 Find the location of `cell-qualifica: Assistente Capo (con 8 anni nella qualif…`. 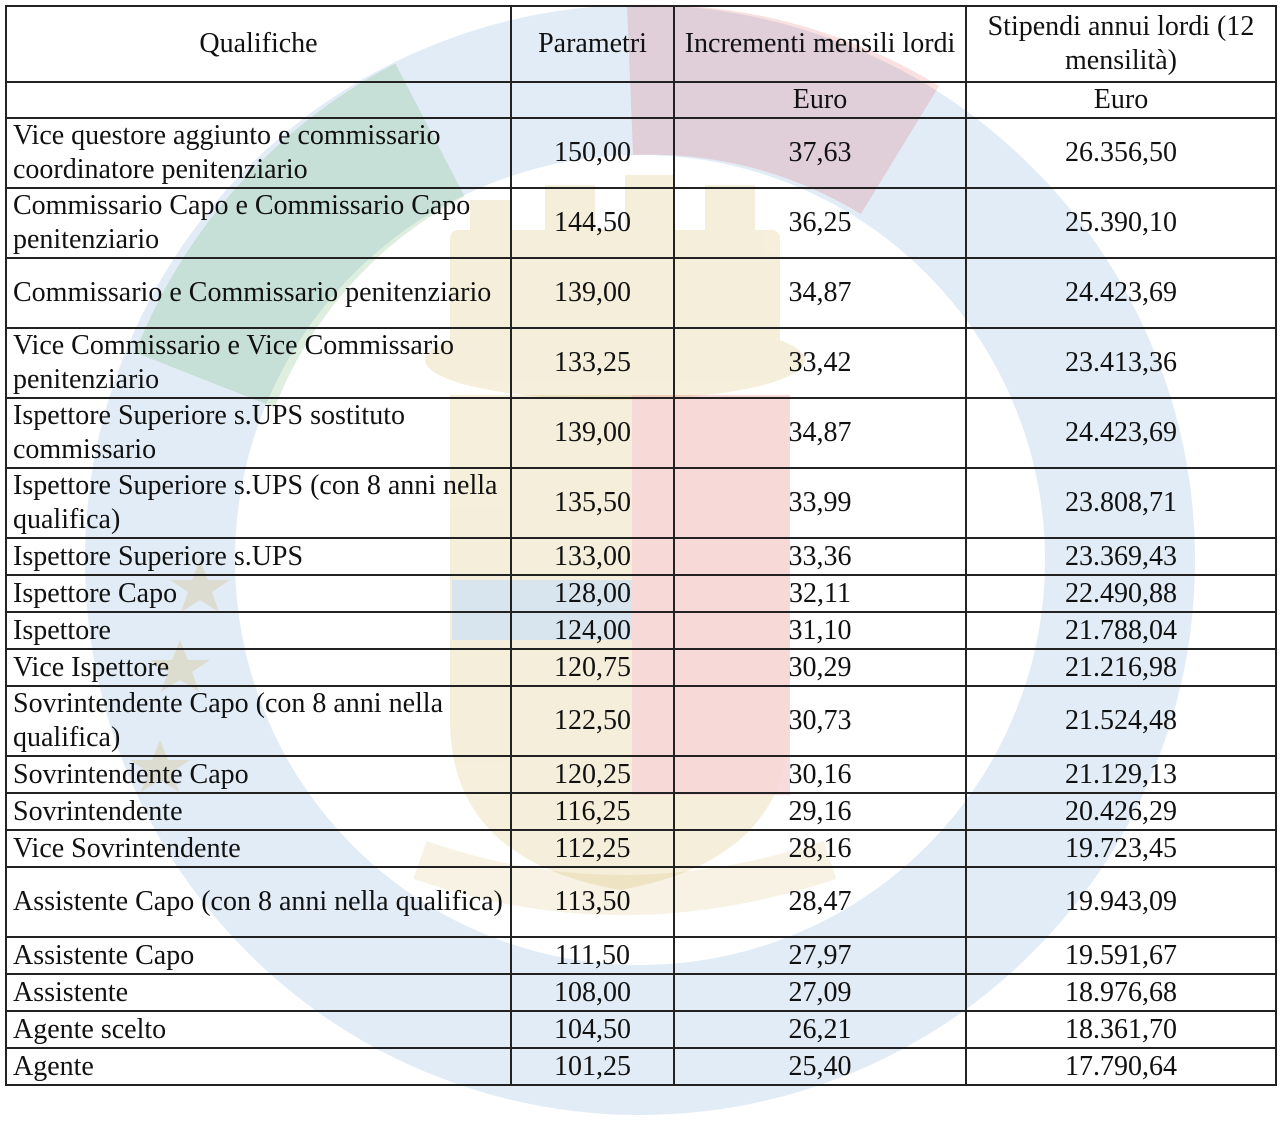

cell-qualifica: Assistente Capo (con 8 anni nella qualif… is located at coordinates (258, 902).